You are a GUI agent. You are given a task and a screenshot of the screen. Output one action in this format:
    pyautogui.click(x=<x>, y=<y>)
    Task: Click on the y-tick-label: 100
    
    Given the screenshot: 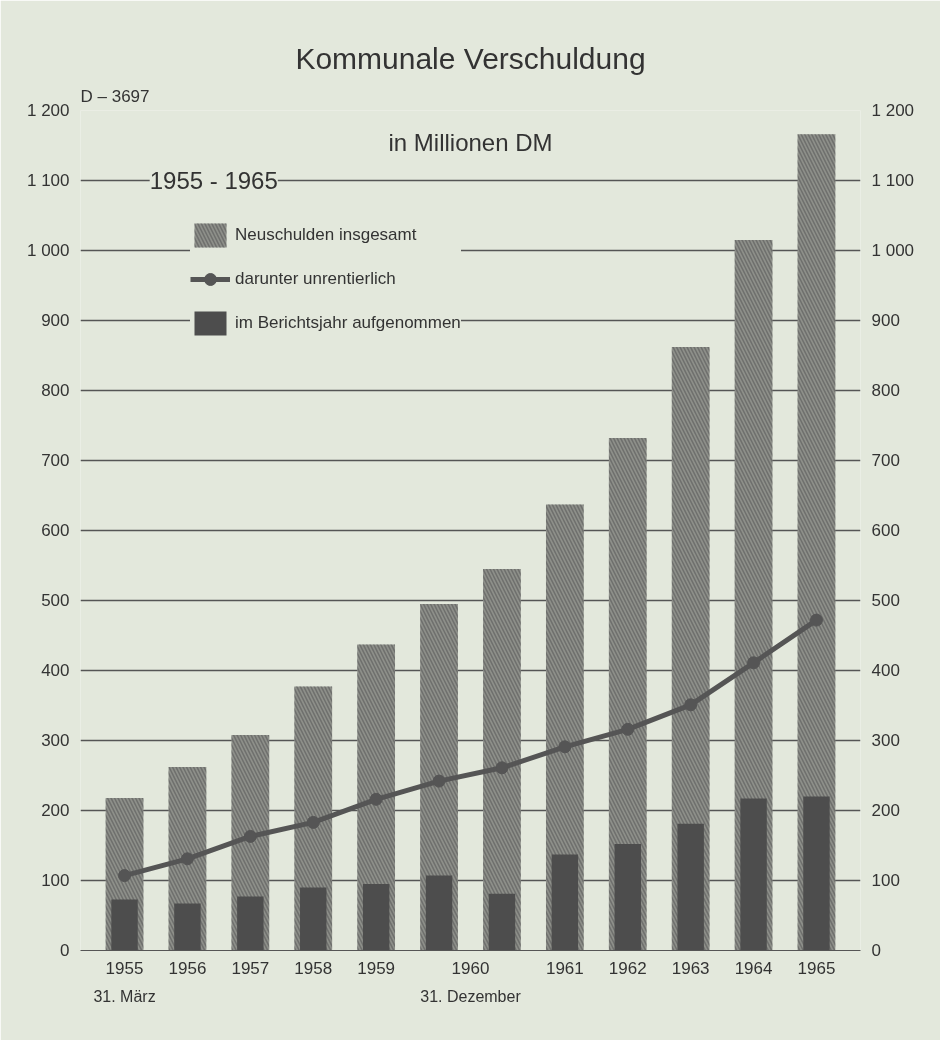 What is the action you would take?
    pyautogui.click(x=55, y=880)
    